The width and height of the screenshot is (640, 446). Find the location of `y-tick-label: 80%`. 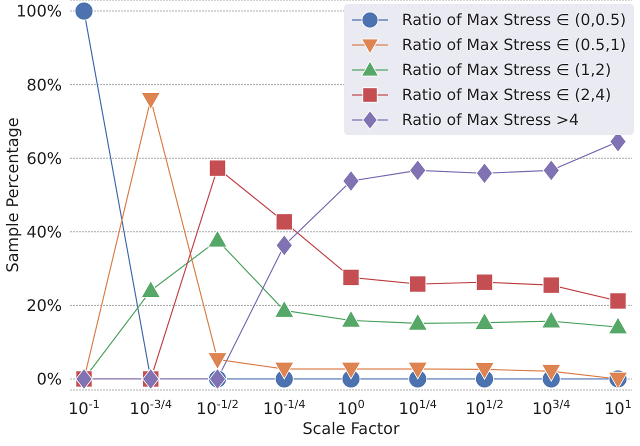

y-tick-label: 80% is located at coordinates (44, 84).